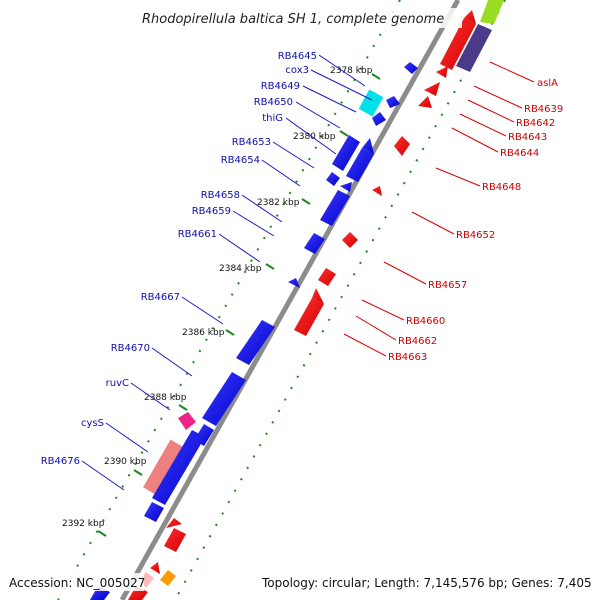 This screenshot has width=600, height=600. Describe the element at coordinates (273, 102) in the screenshot. I see `gene-label: RB4650` at that location.